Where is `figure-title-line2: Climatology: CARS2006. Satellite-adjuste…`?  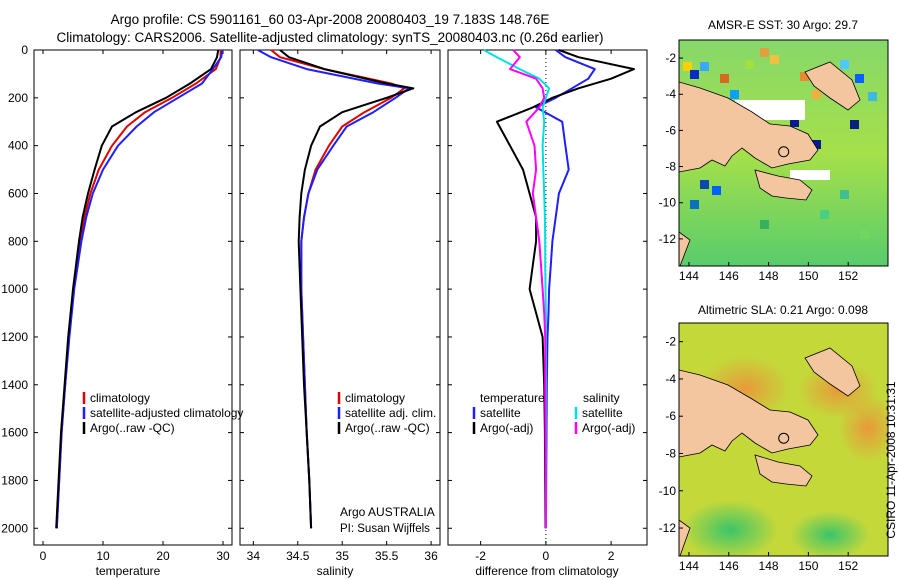 figure-title-line2: Climatology: CARS2006. Satellite-adjuste… is located at coordinates (330, 37).